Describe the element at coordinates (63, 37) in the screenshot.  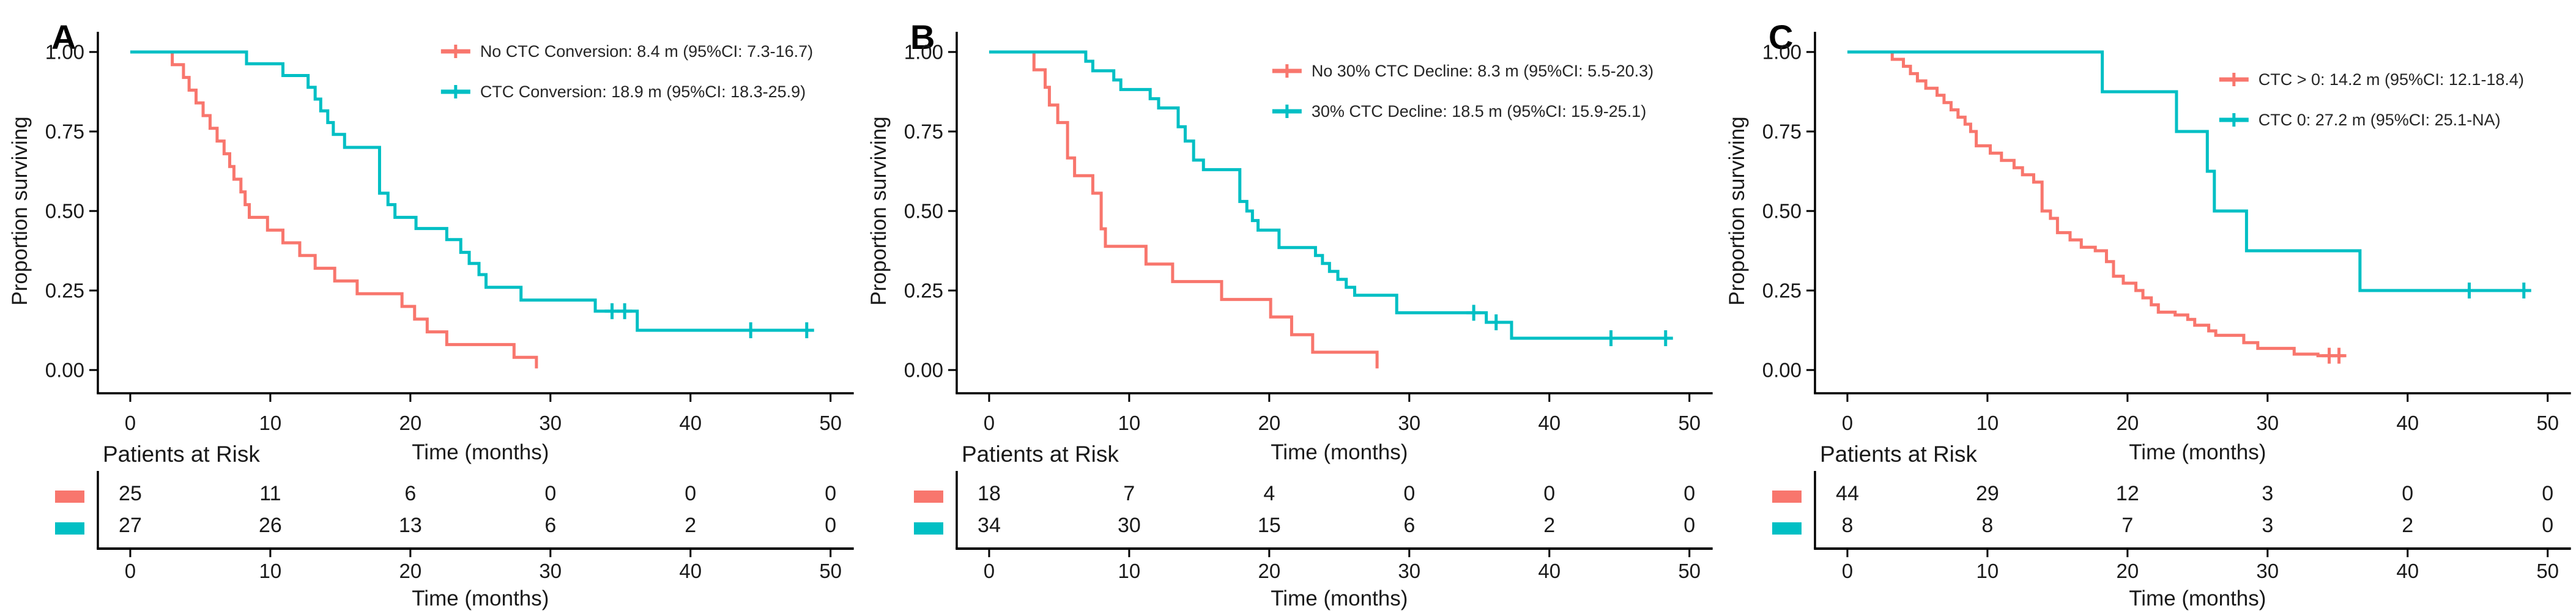
I see `panel-label-a: A` at that location.